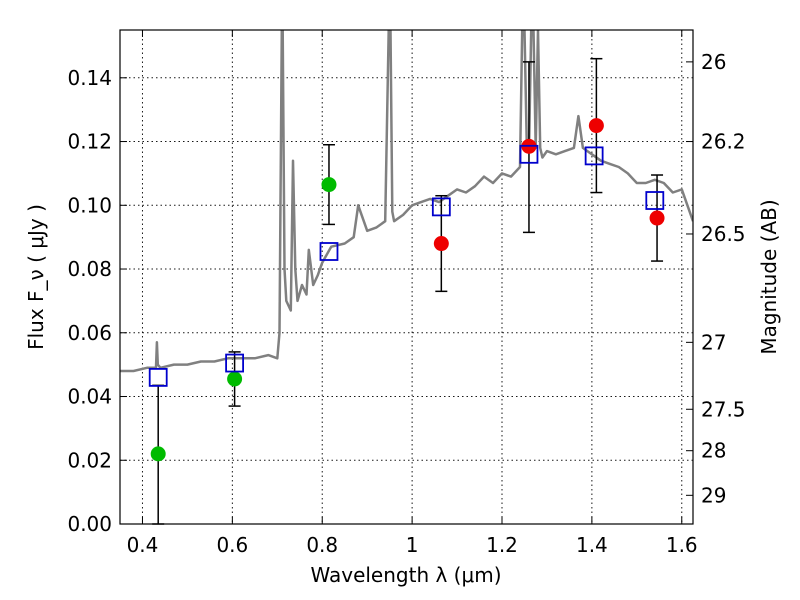  I want to click on y-axis-ticks: 0.00 0.02 0.04 0.06 0.08 0.10 0.12 0.14, so click(97, 301).